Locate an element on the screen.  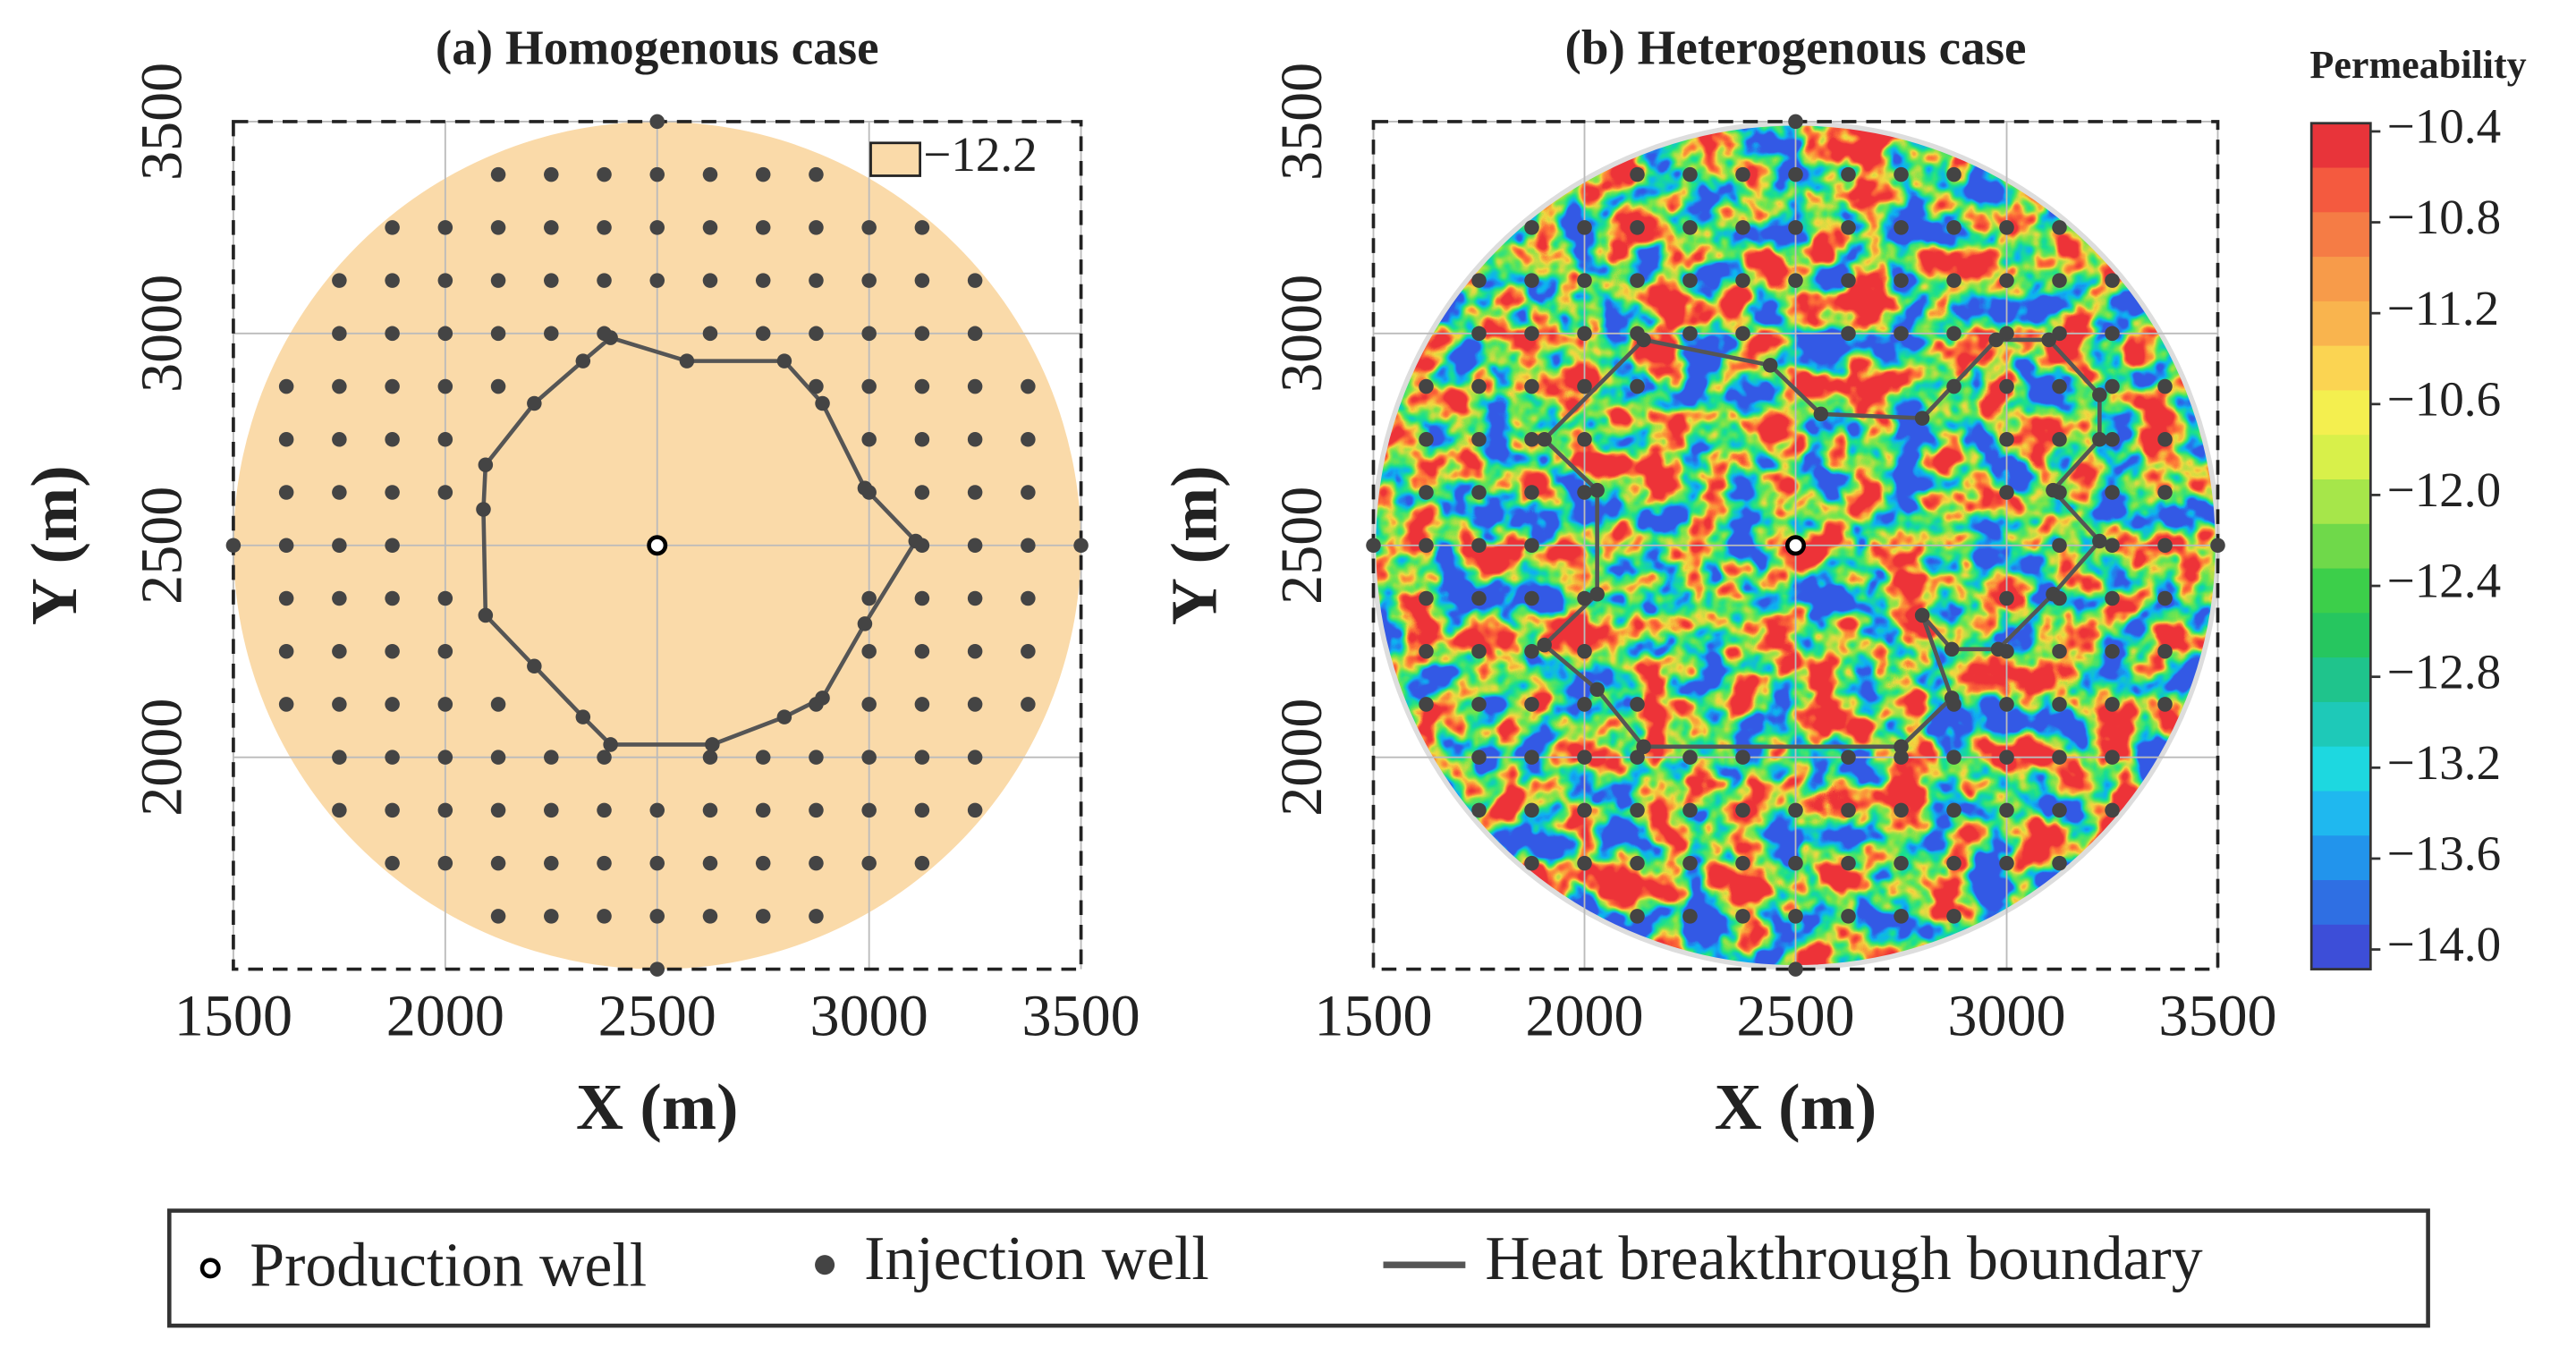
x-tick-label: 2500 is located at coordinates (657, 1016).